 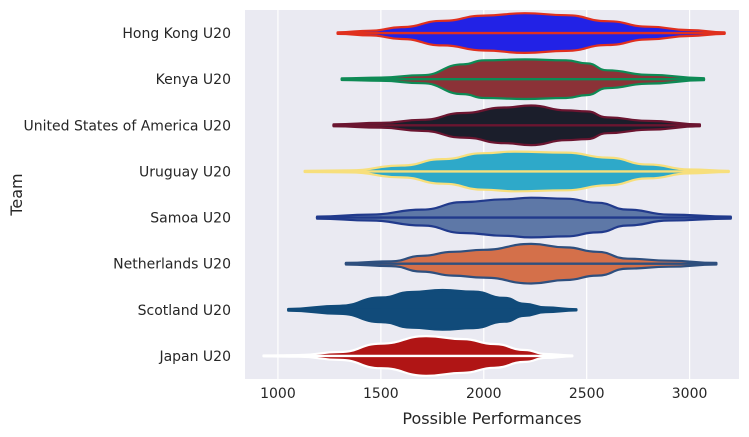 What do you see at coordinates (172, 265) in the screenshot?
I see `y-tick-label: Netherlands U20` at bounding box center [172, 265].